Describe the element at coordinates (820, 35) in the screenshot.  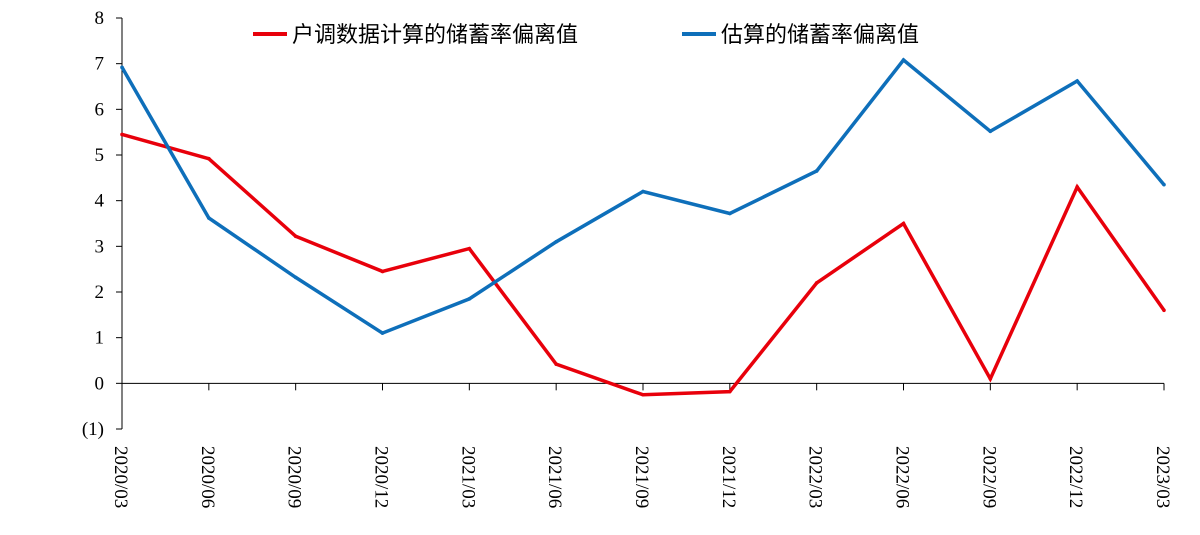
I see `legend-label-series-2: 估算的储蓄率偏离值` at that location.